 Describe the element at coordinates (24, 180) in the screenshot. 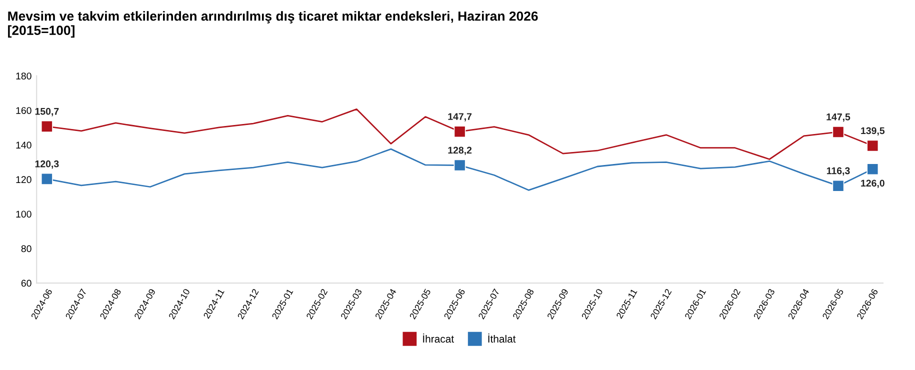

I see `y-tick-label: 120` at that location.